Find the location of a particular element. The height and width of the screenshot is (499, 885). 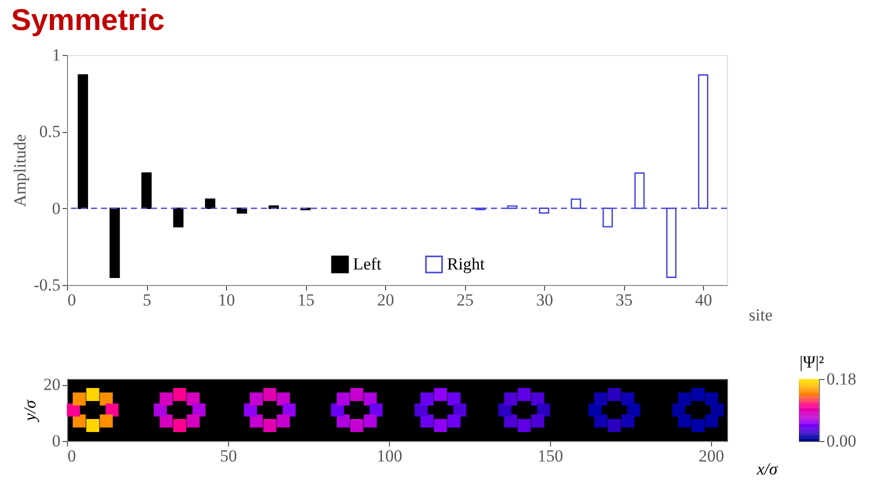

x-tick-label: 150 is located at coordinates (551, 456).